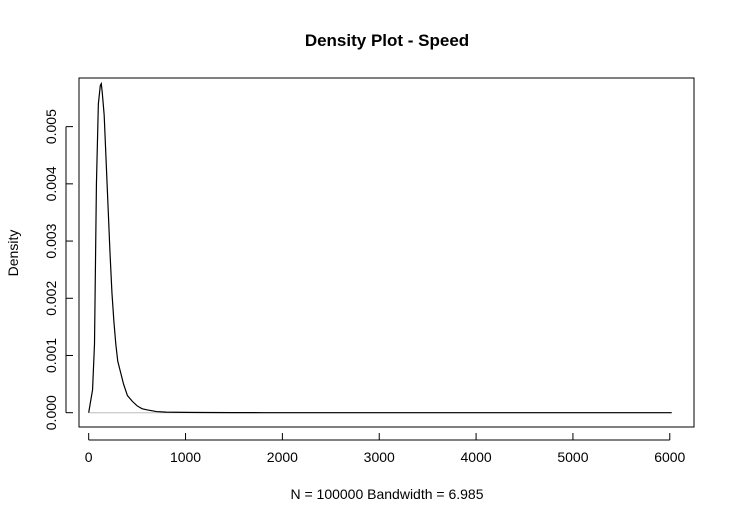 This screenshot has height=525, width=735. What do you see at coordinates (572, 457) in the screenshot?
I see `x-tick-label: 5000` at bounding box center [572, 457].